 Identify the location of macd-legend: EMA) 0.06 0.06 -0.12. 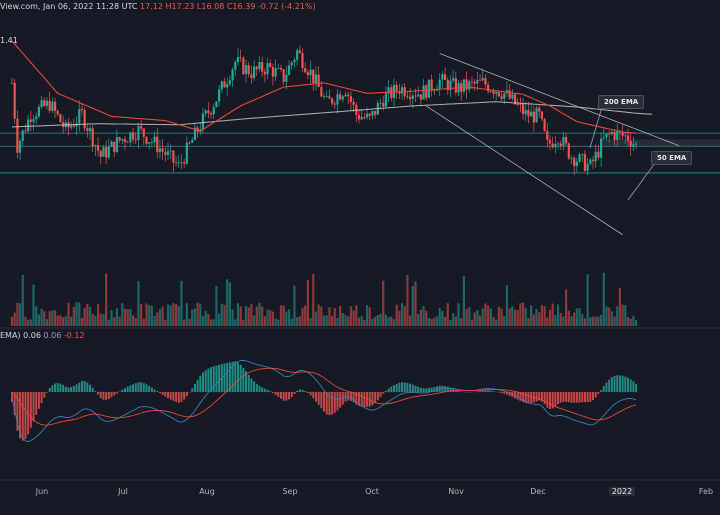
(42, 335).